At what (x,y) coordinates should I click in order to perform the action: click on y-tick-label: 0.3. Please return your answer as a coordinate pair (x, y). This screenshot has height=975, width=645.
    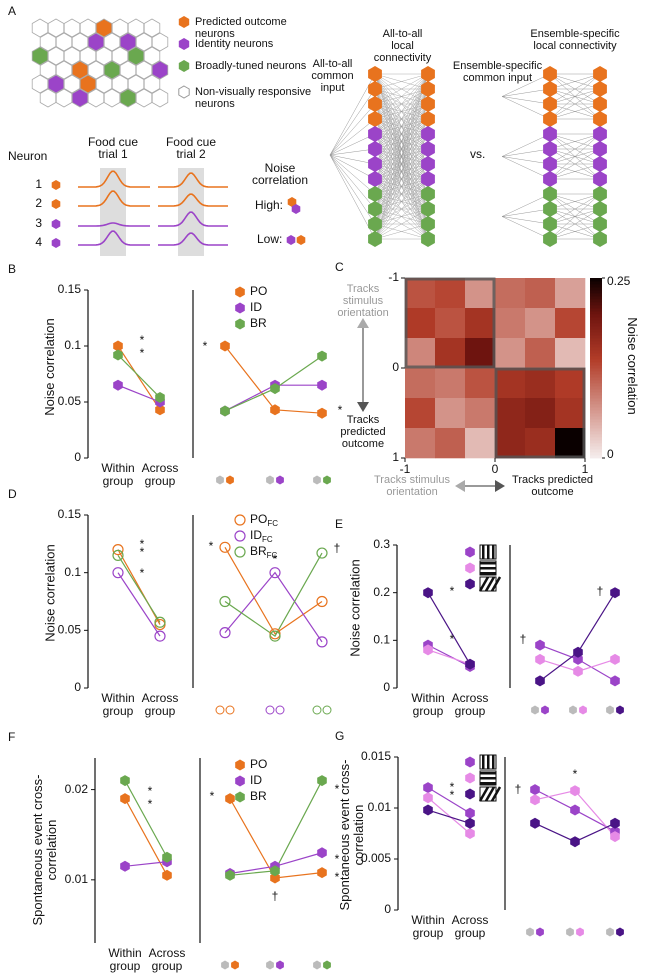
    Looking at the image, I should click on (381, 544).